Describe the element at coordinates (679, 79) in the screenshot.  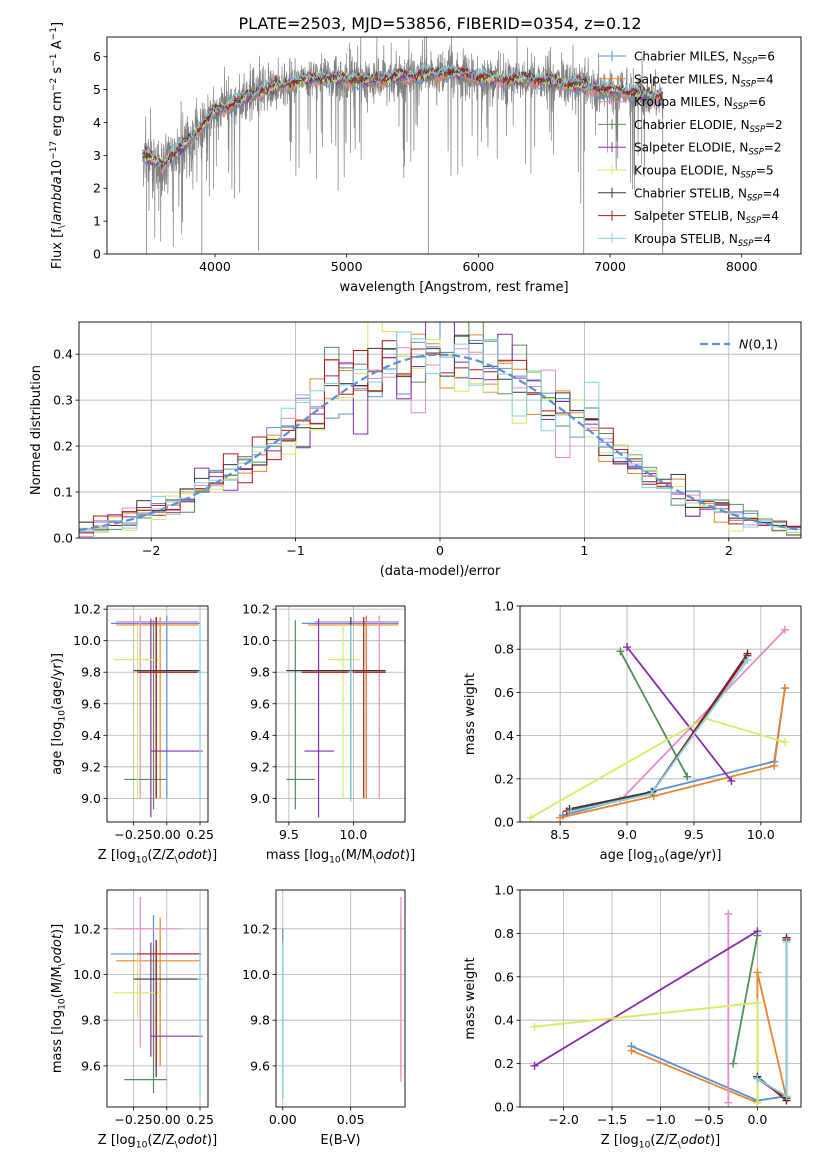
I see `legend-series-name: Salpeter MILES` at that location.